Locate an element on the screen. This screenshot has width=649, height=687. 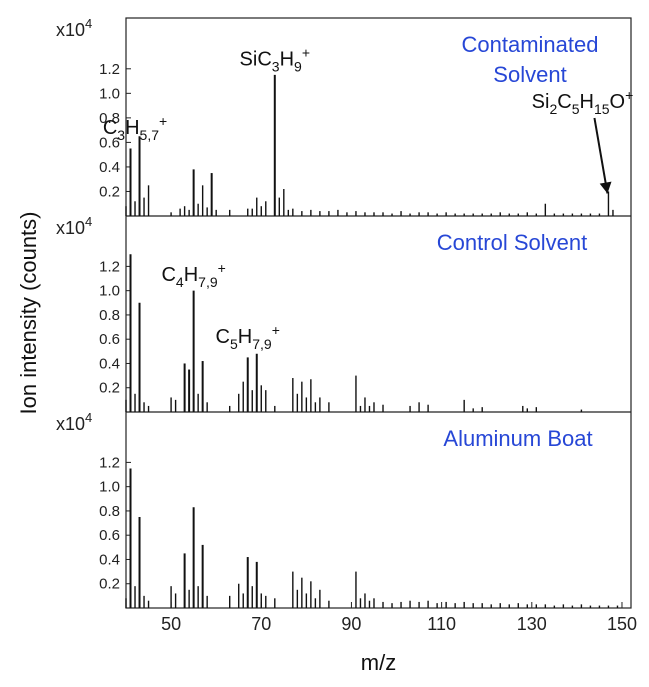
ion-annotation-part: 9 is located at coordinates (298, 66).